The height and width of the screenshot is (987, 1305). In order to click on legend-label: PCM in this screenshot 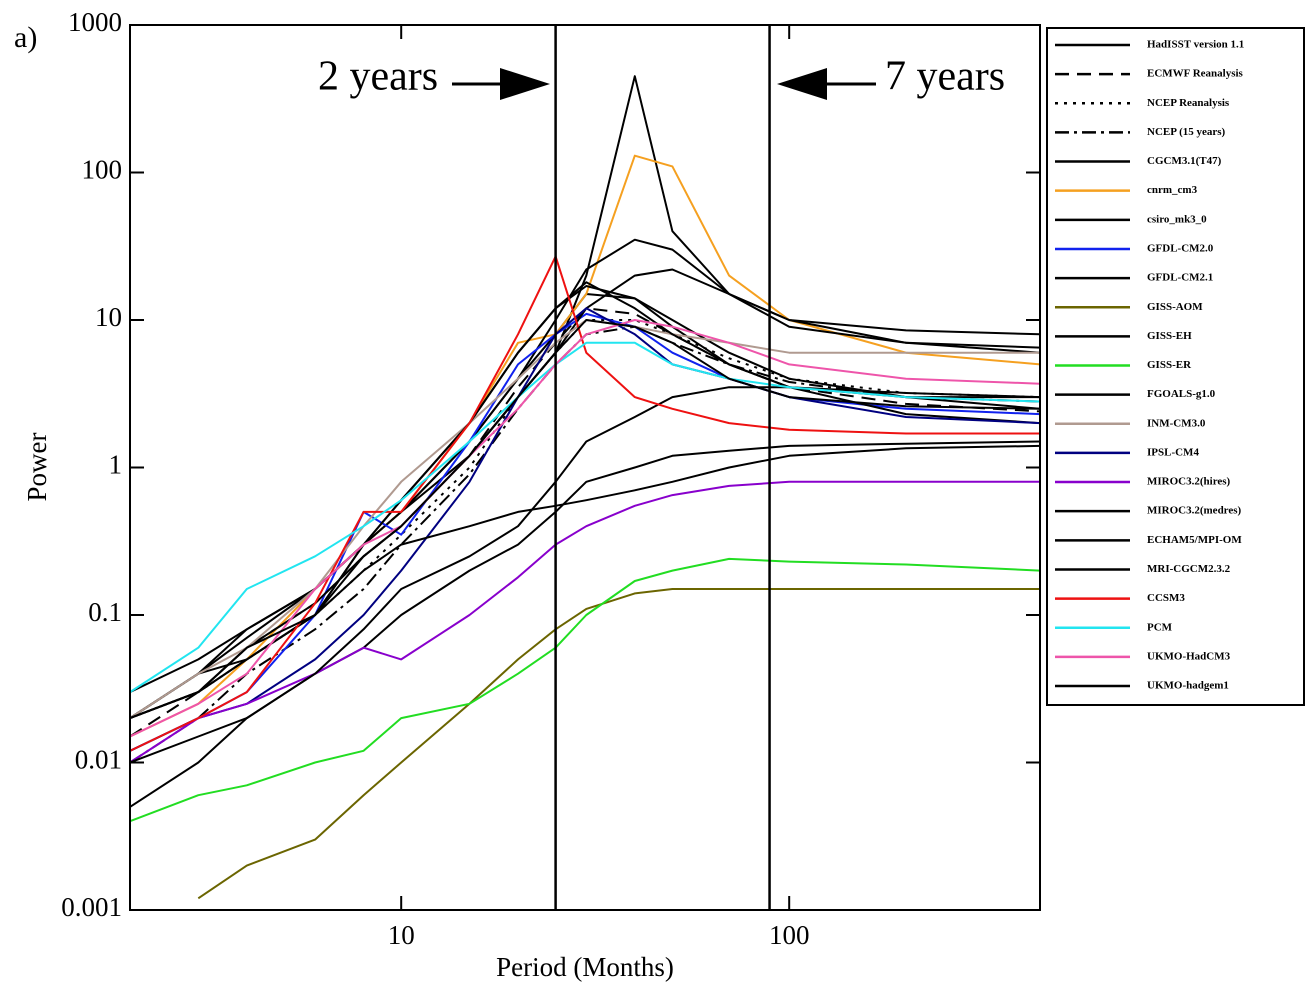, I will do `click(1160, 627)`.